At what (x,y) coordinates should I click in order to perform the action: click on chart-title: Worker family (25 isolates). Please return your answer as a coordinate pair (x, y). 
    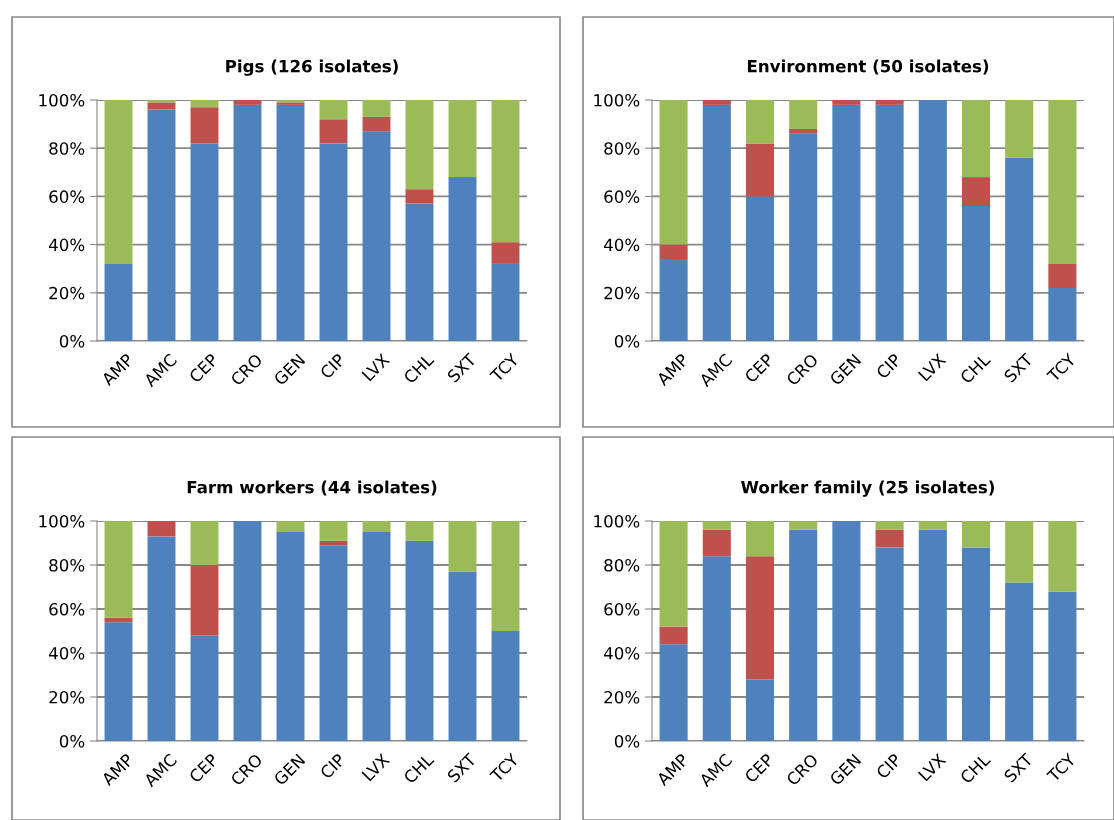
    Looking at the image, I should click on (867, 488).